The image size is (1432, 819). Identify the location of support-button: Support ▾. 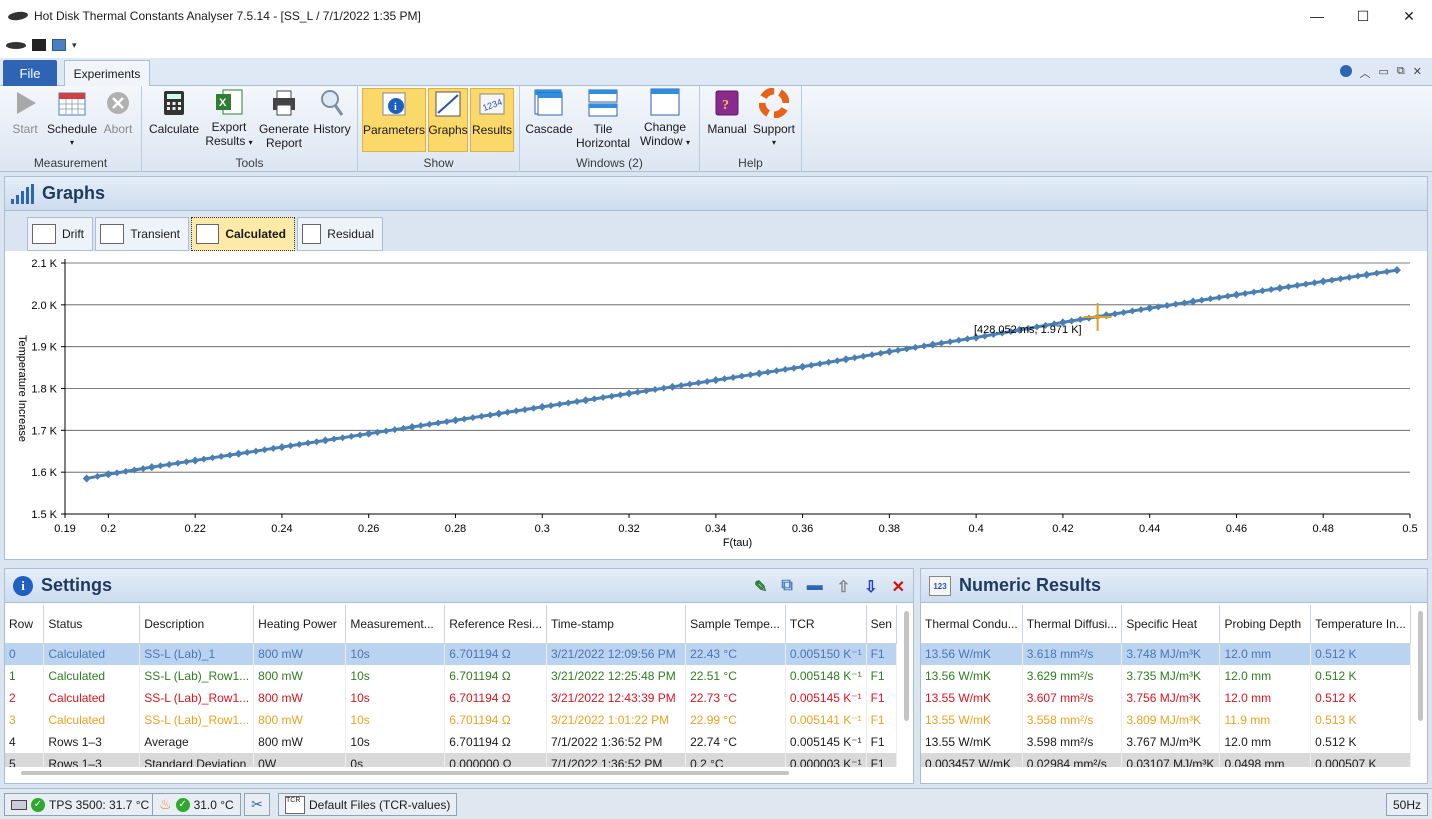
(774, 119).